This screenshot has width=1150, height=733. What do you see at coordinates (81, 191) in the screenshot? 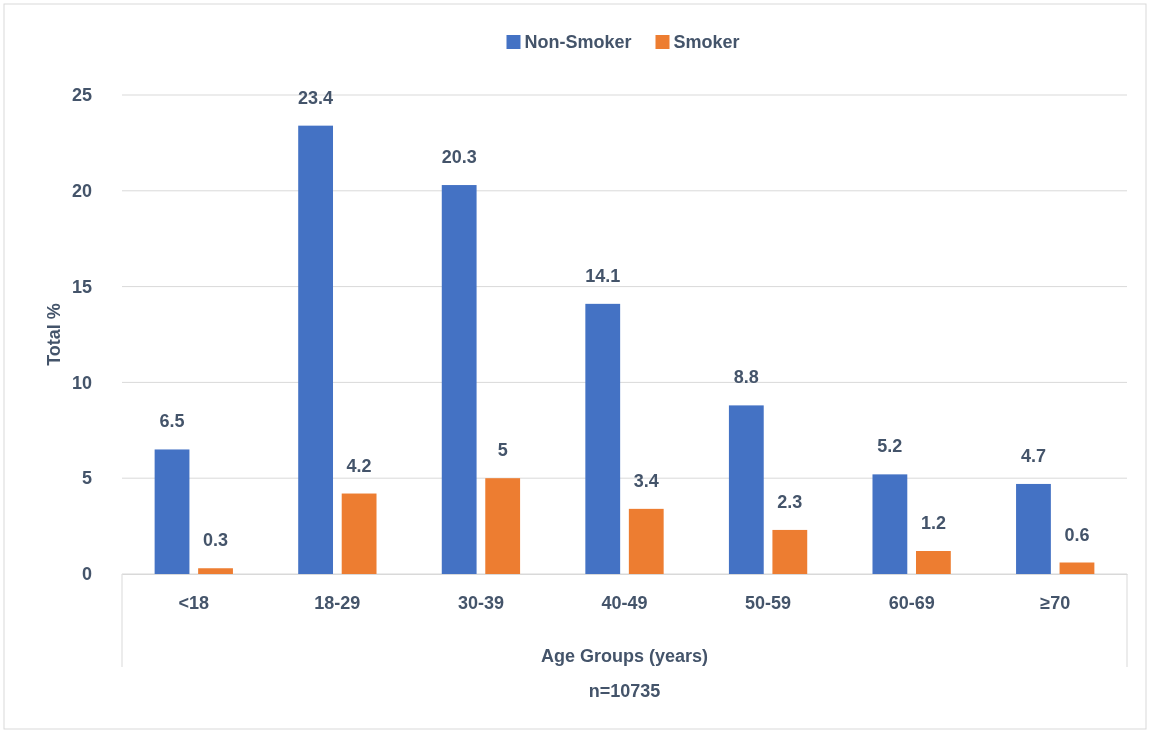
I see `y-tick-label: 20` at bounding box center [81, 191].